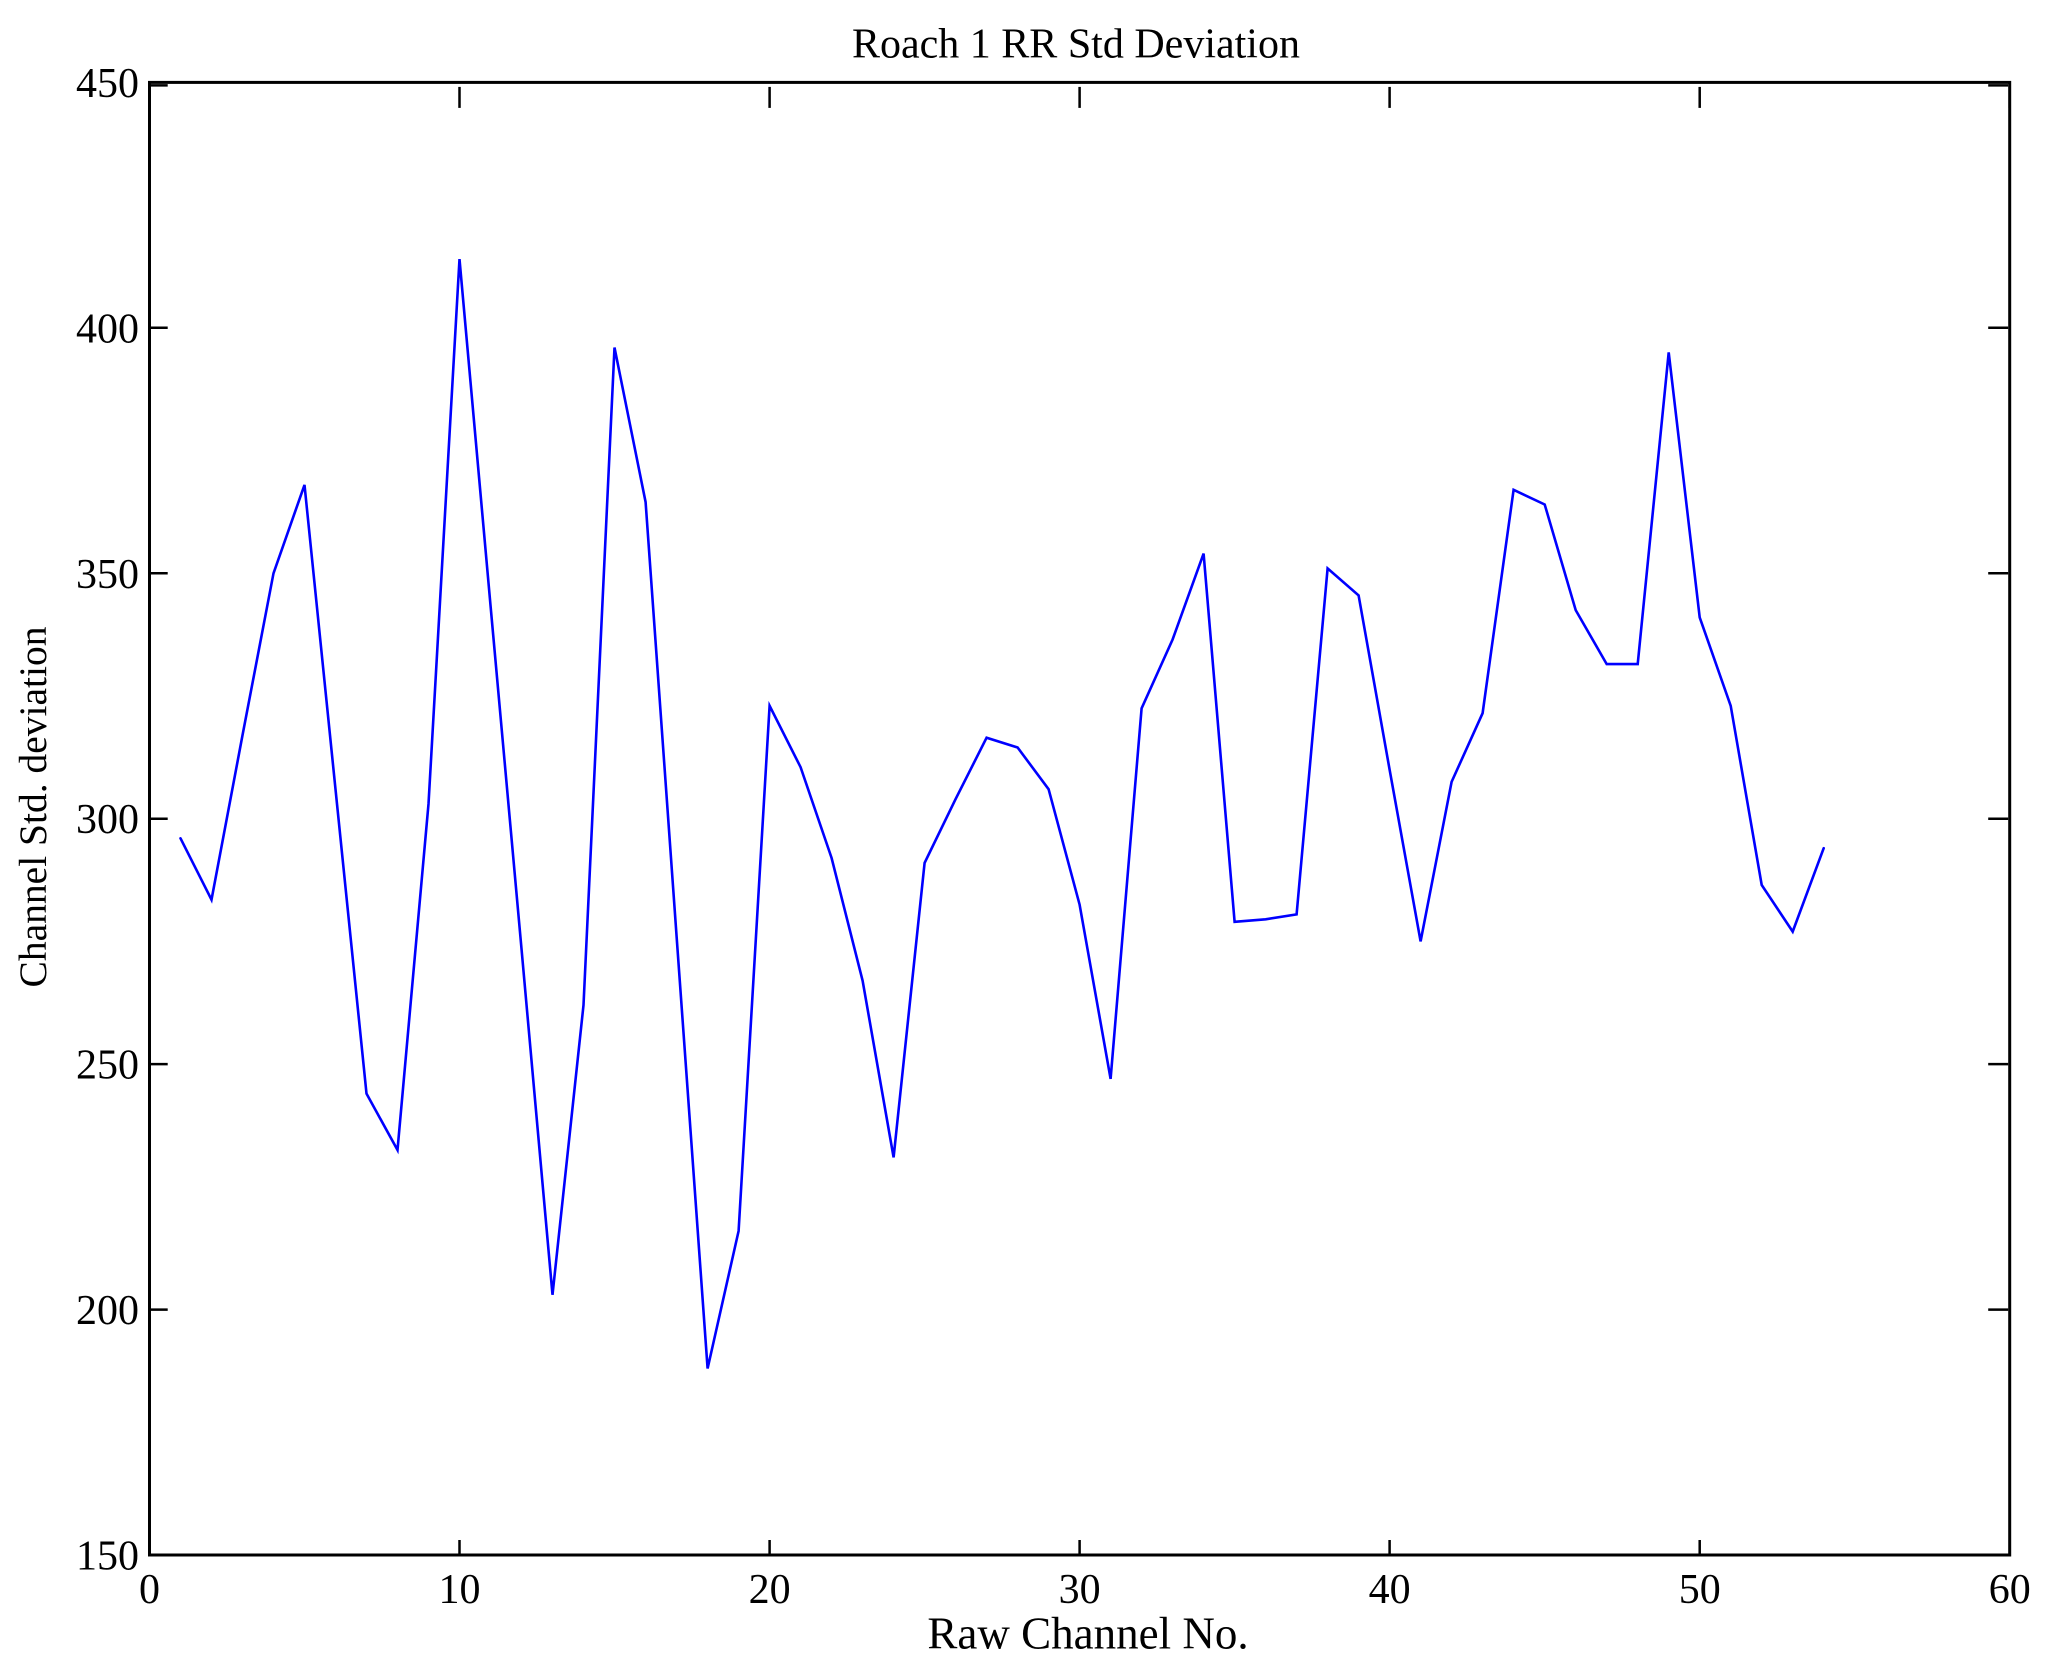 This screenshot has height=1671, width=2046. What do you see at coordinates (107, 575) in the screenshot?
I see `svg-text: 350` at bounding box center [107, 575].